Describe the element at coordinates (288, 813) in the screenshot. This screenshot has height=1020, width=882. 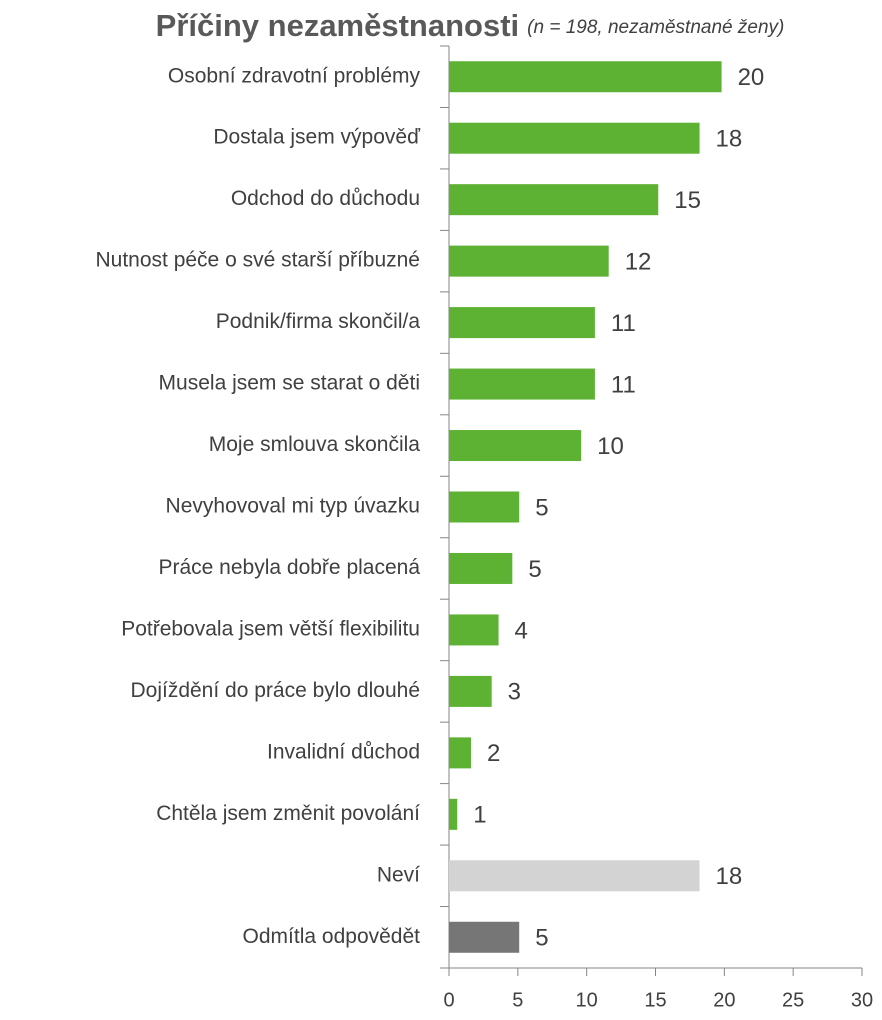
I see `category-label: Chtěla jsem změnit povolání` at that location.